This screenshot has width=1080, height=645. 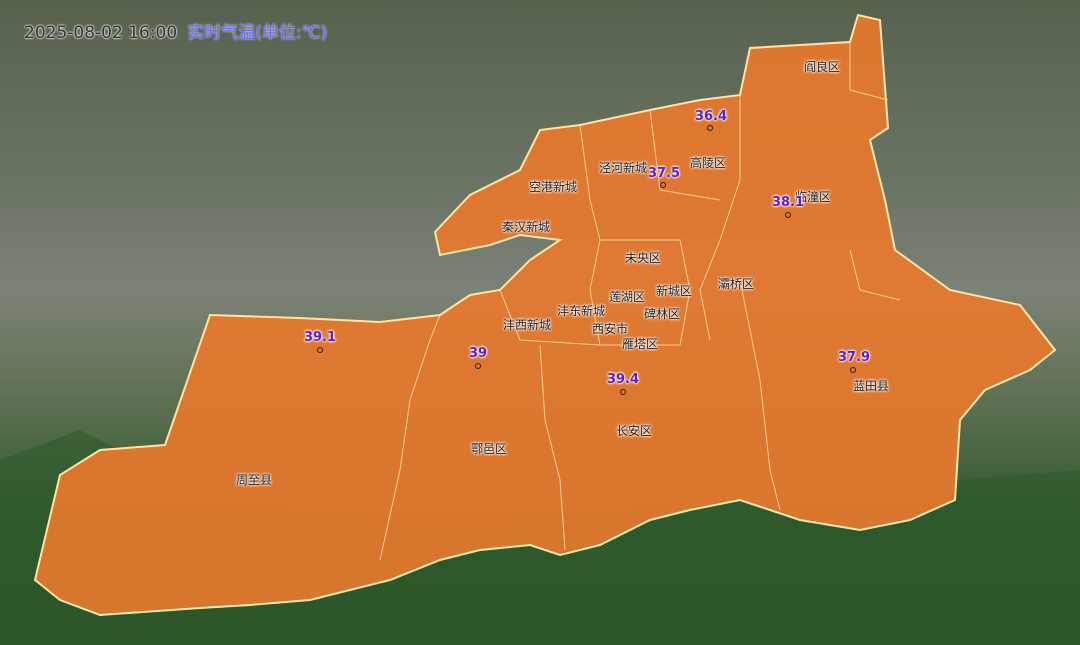 What do you see at coordinates (813, 197) in the screenshot?
I see `district-label: 临潼区` at bounding box center [813, 197].